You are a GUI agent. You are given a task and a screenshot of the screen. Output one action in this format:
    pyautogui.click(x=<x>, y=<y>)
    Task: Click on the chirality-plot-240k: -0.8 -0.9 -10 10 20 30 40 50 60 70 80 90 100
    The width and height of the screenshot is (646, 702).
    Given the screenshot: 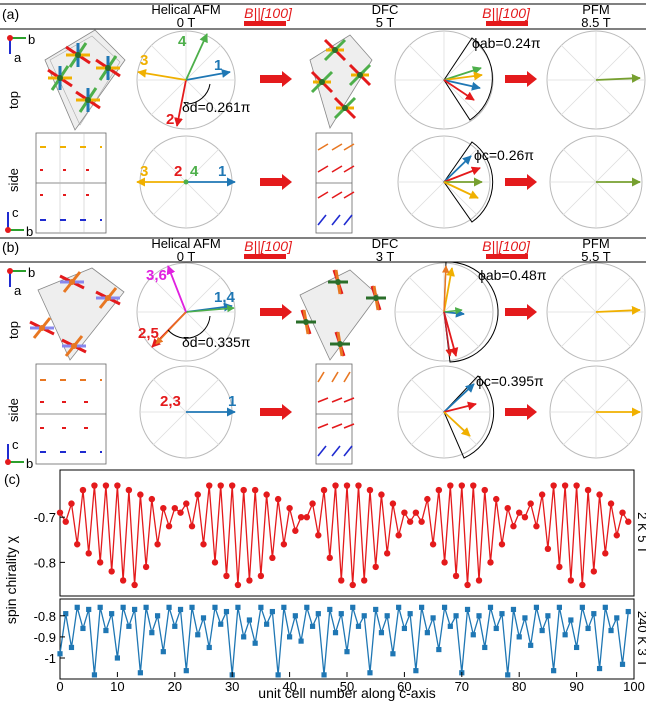 What is the action you would take?
    pyautogui.click(x=339, y=649)
    